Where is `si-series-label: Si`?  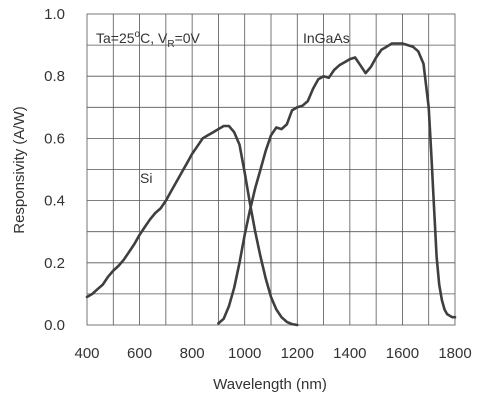
si-series-label: Si is located at coordinates (146, 178).